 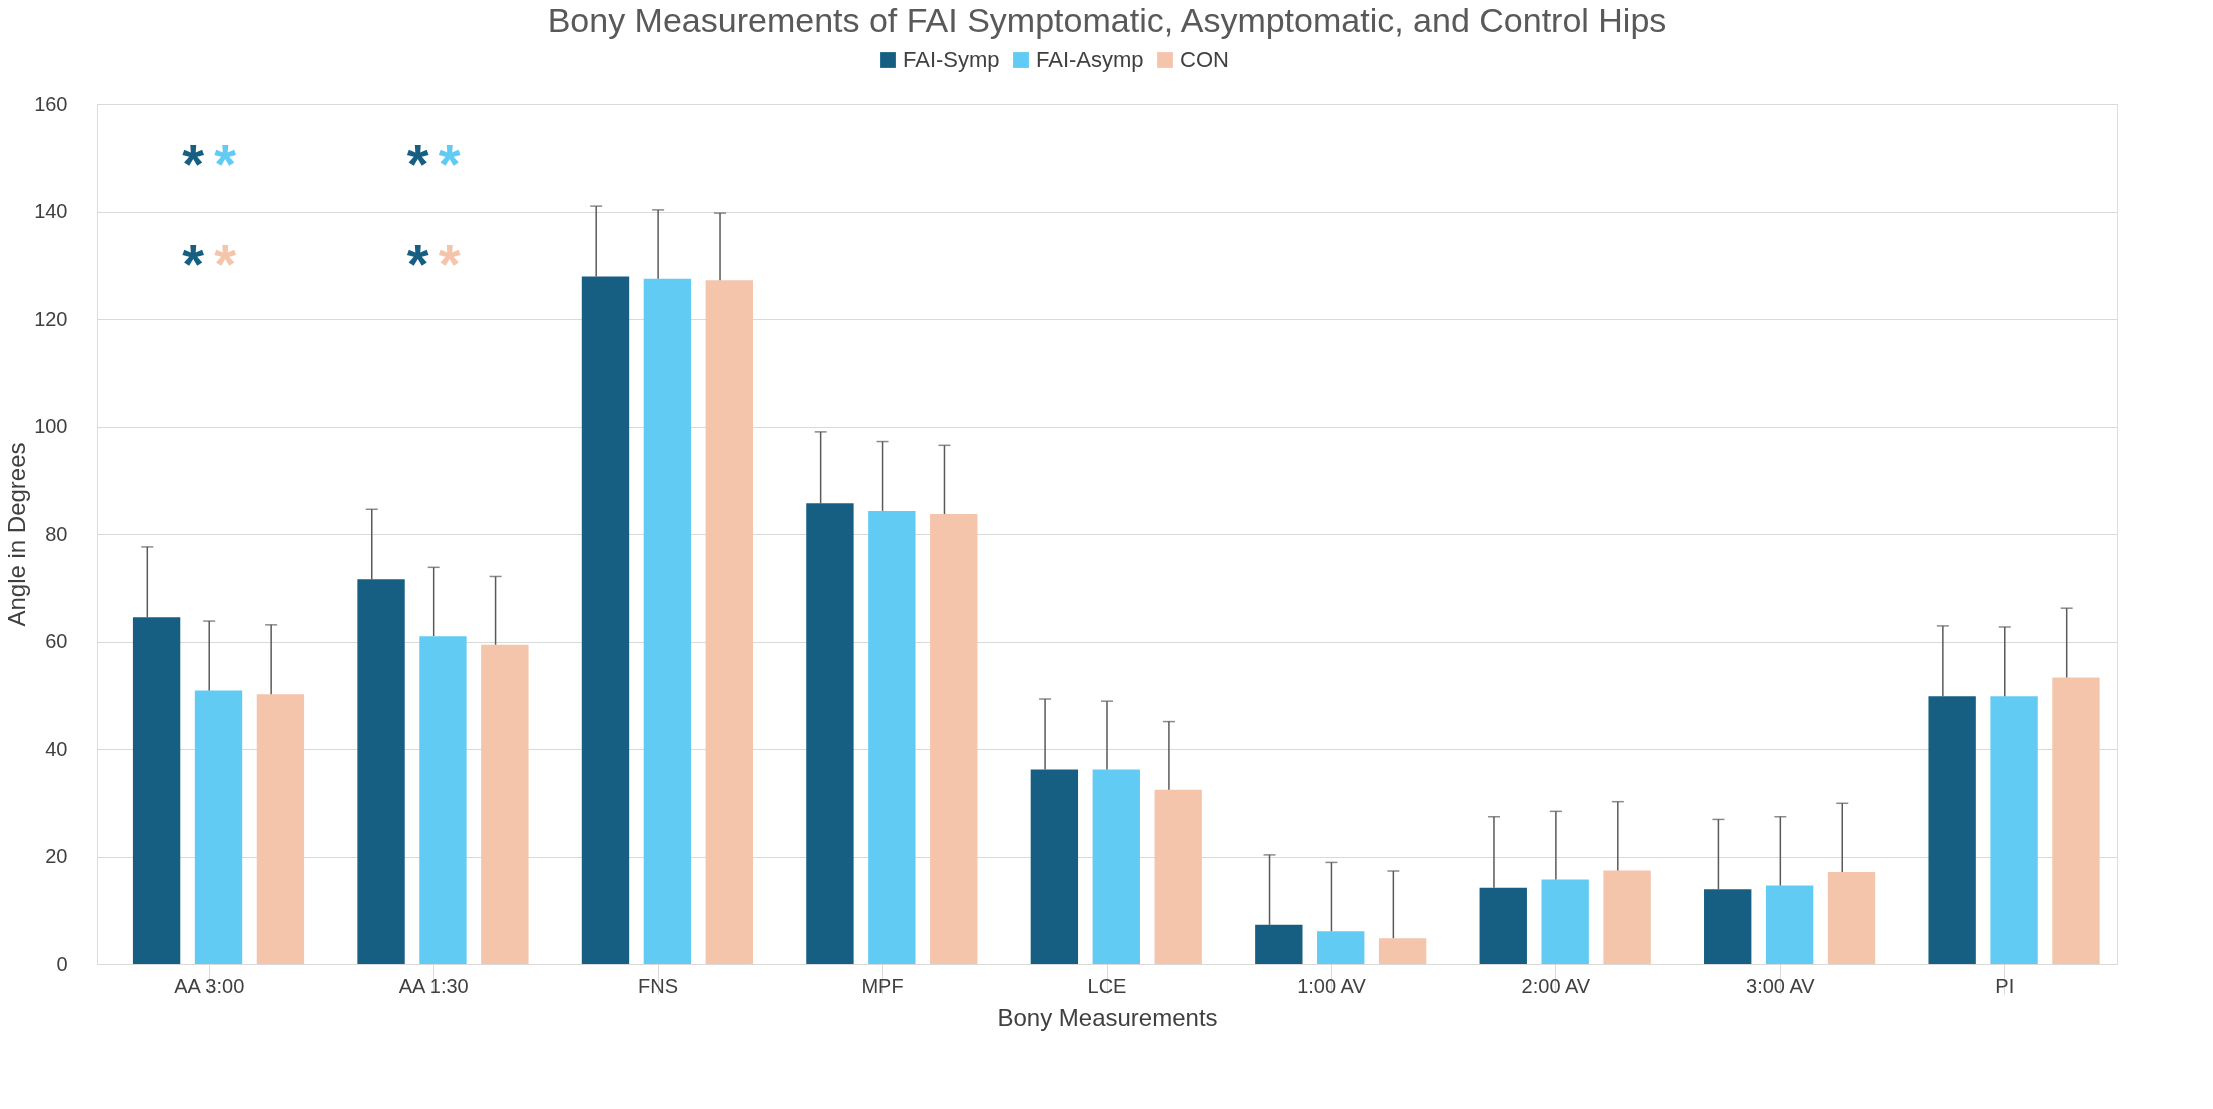 What do you see at coordinates (1556, 985) in the screenshot?
I see `x-tick-label: 2:00 AV` at bounding box center [1556, 985].